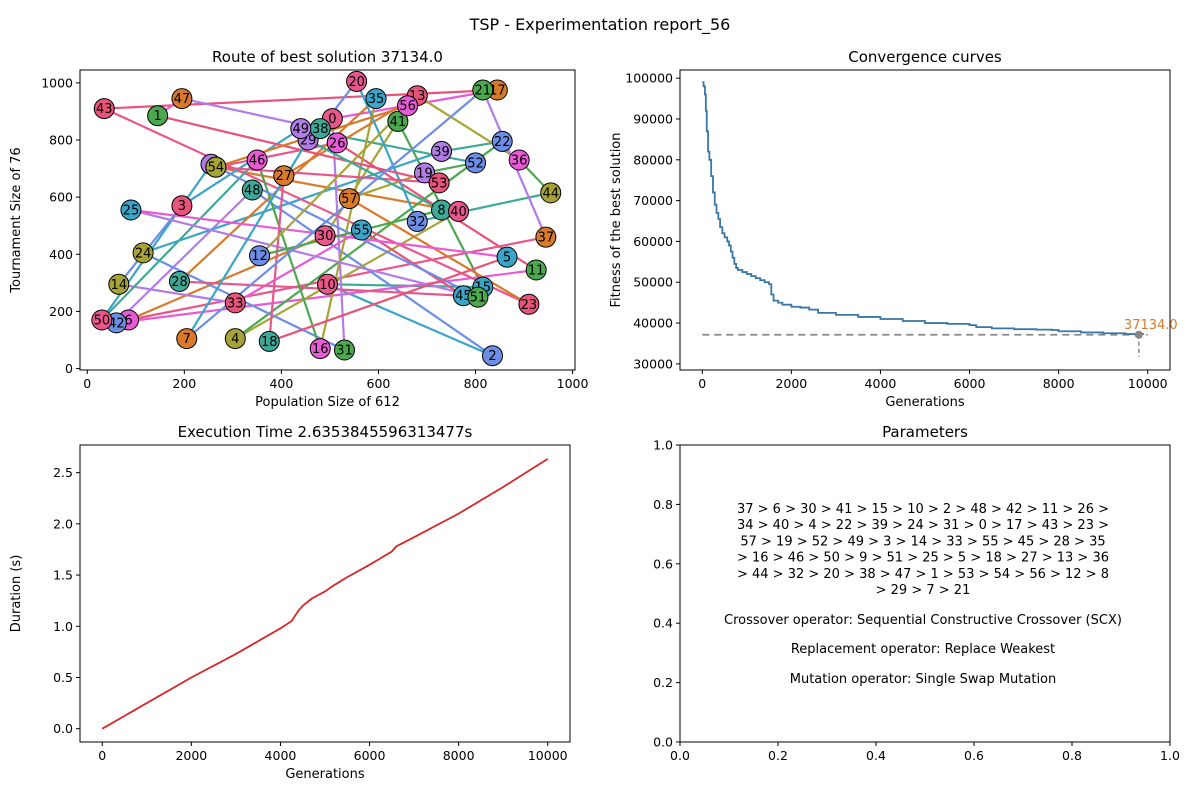 The image size is (1200, 804). I want to click on y-tick-label: 400, so click(61, 254).